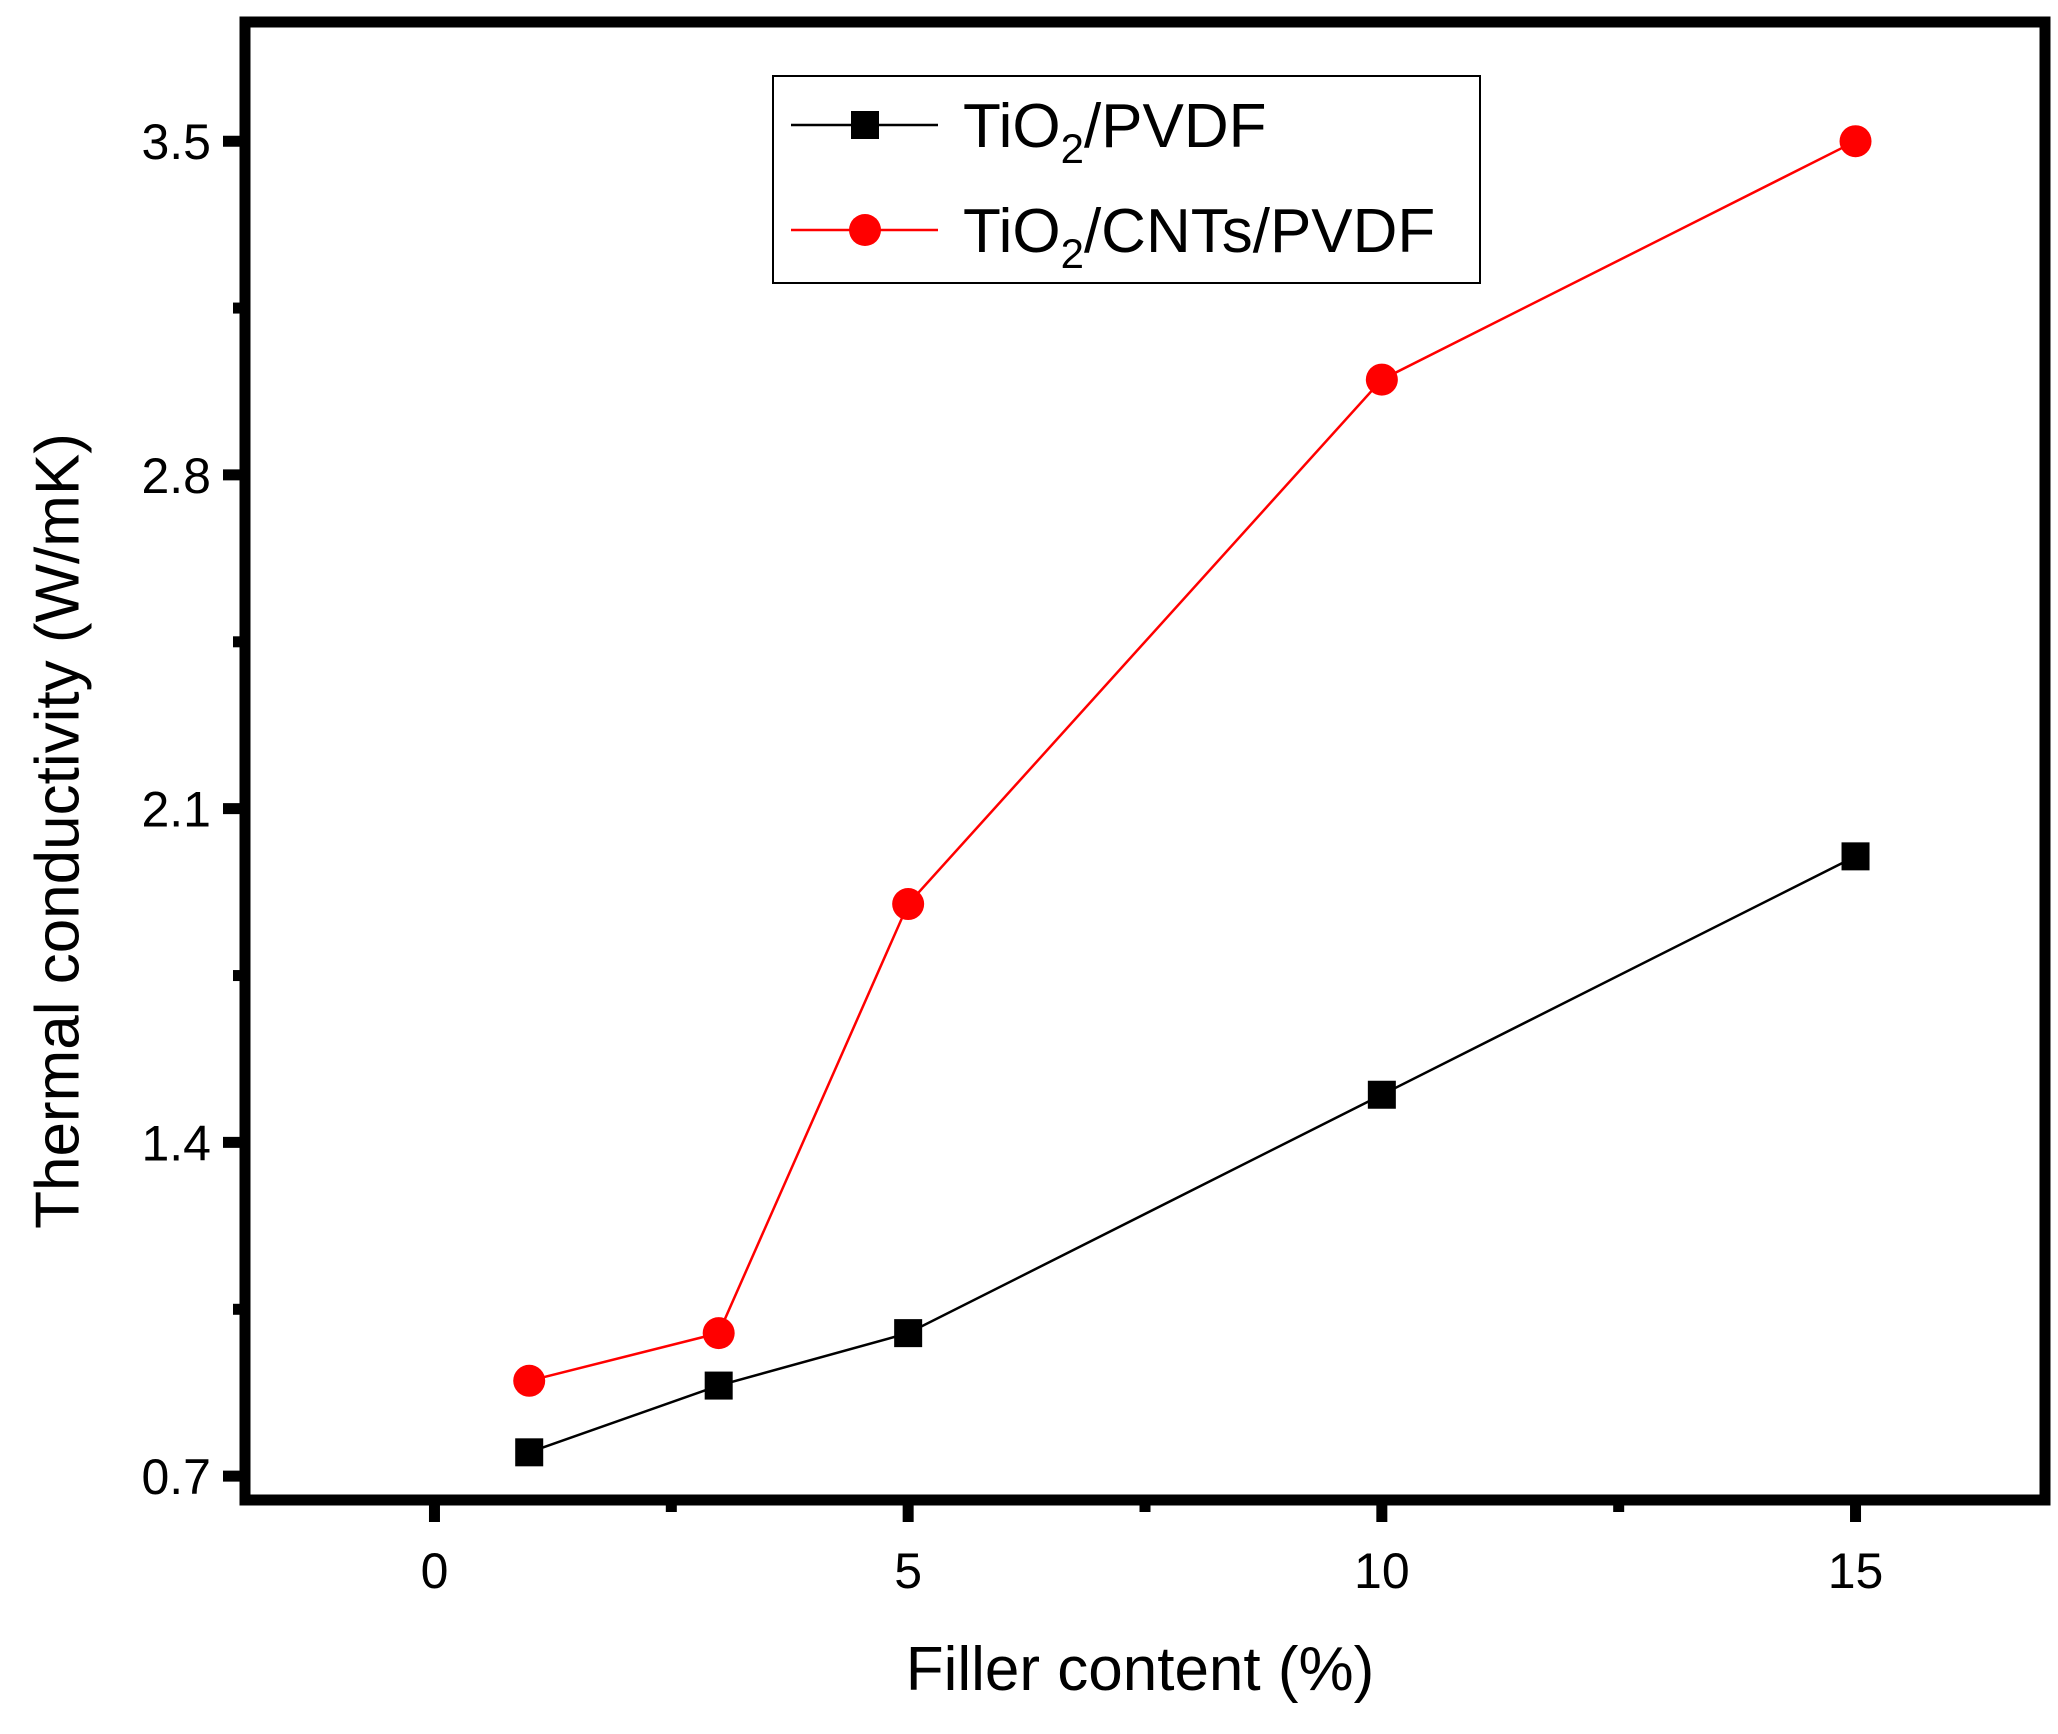 The image size is (2058, 1734). Describe the element at coordinates (865, 230) in the screenshot. I see `legend-marker-circle` at that location.